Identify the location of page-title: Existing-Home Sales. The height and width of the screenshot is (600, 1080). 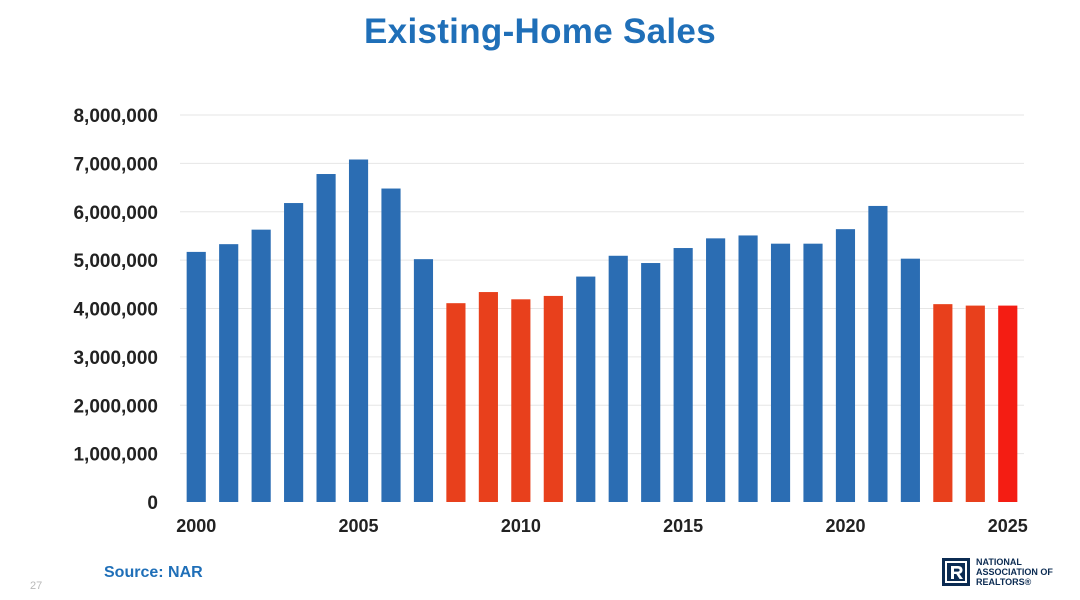
(540, 31).